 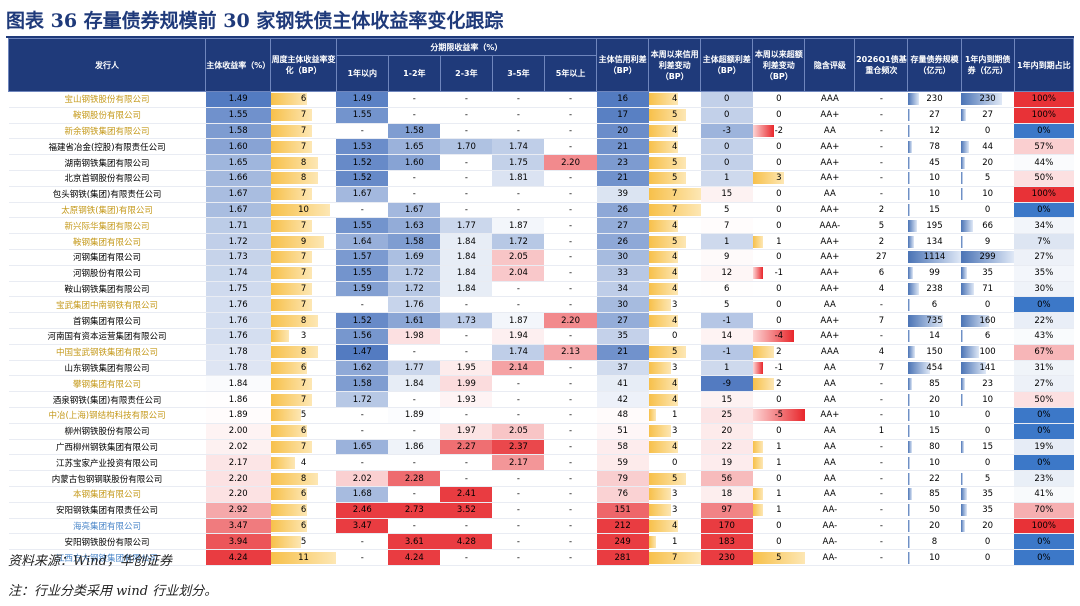 I want to click on weekly-change-cell: 7, so click(x=303, y=115).